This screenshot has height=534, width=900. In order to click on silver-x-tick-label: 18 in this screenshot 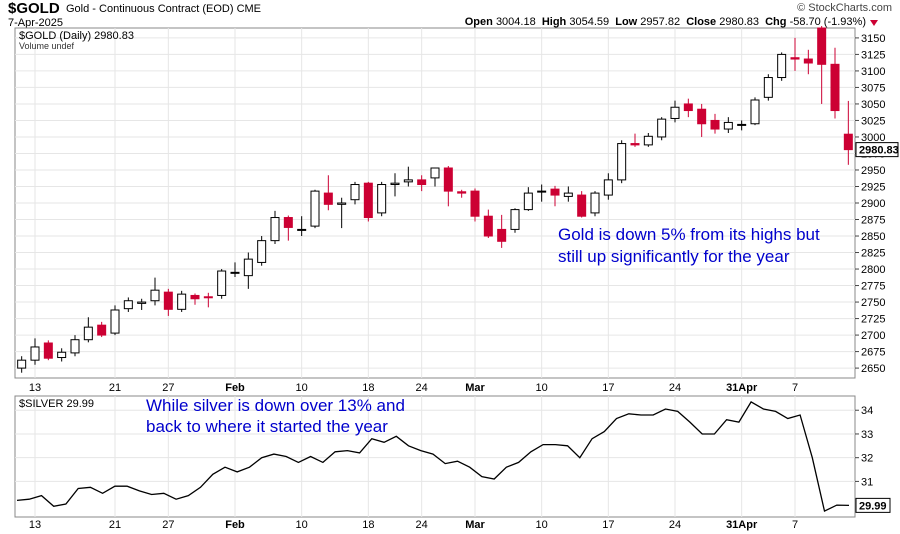, I will do `click(368, 525)`.